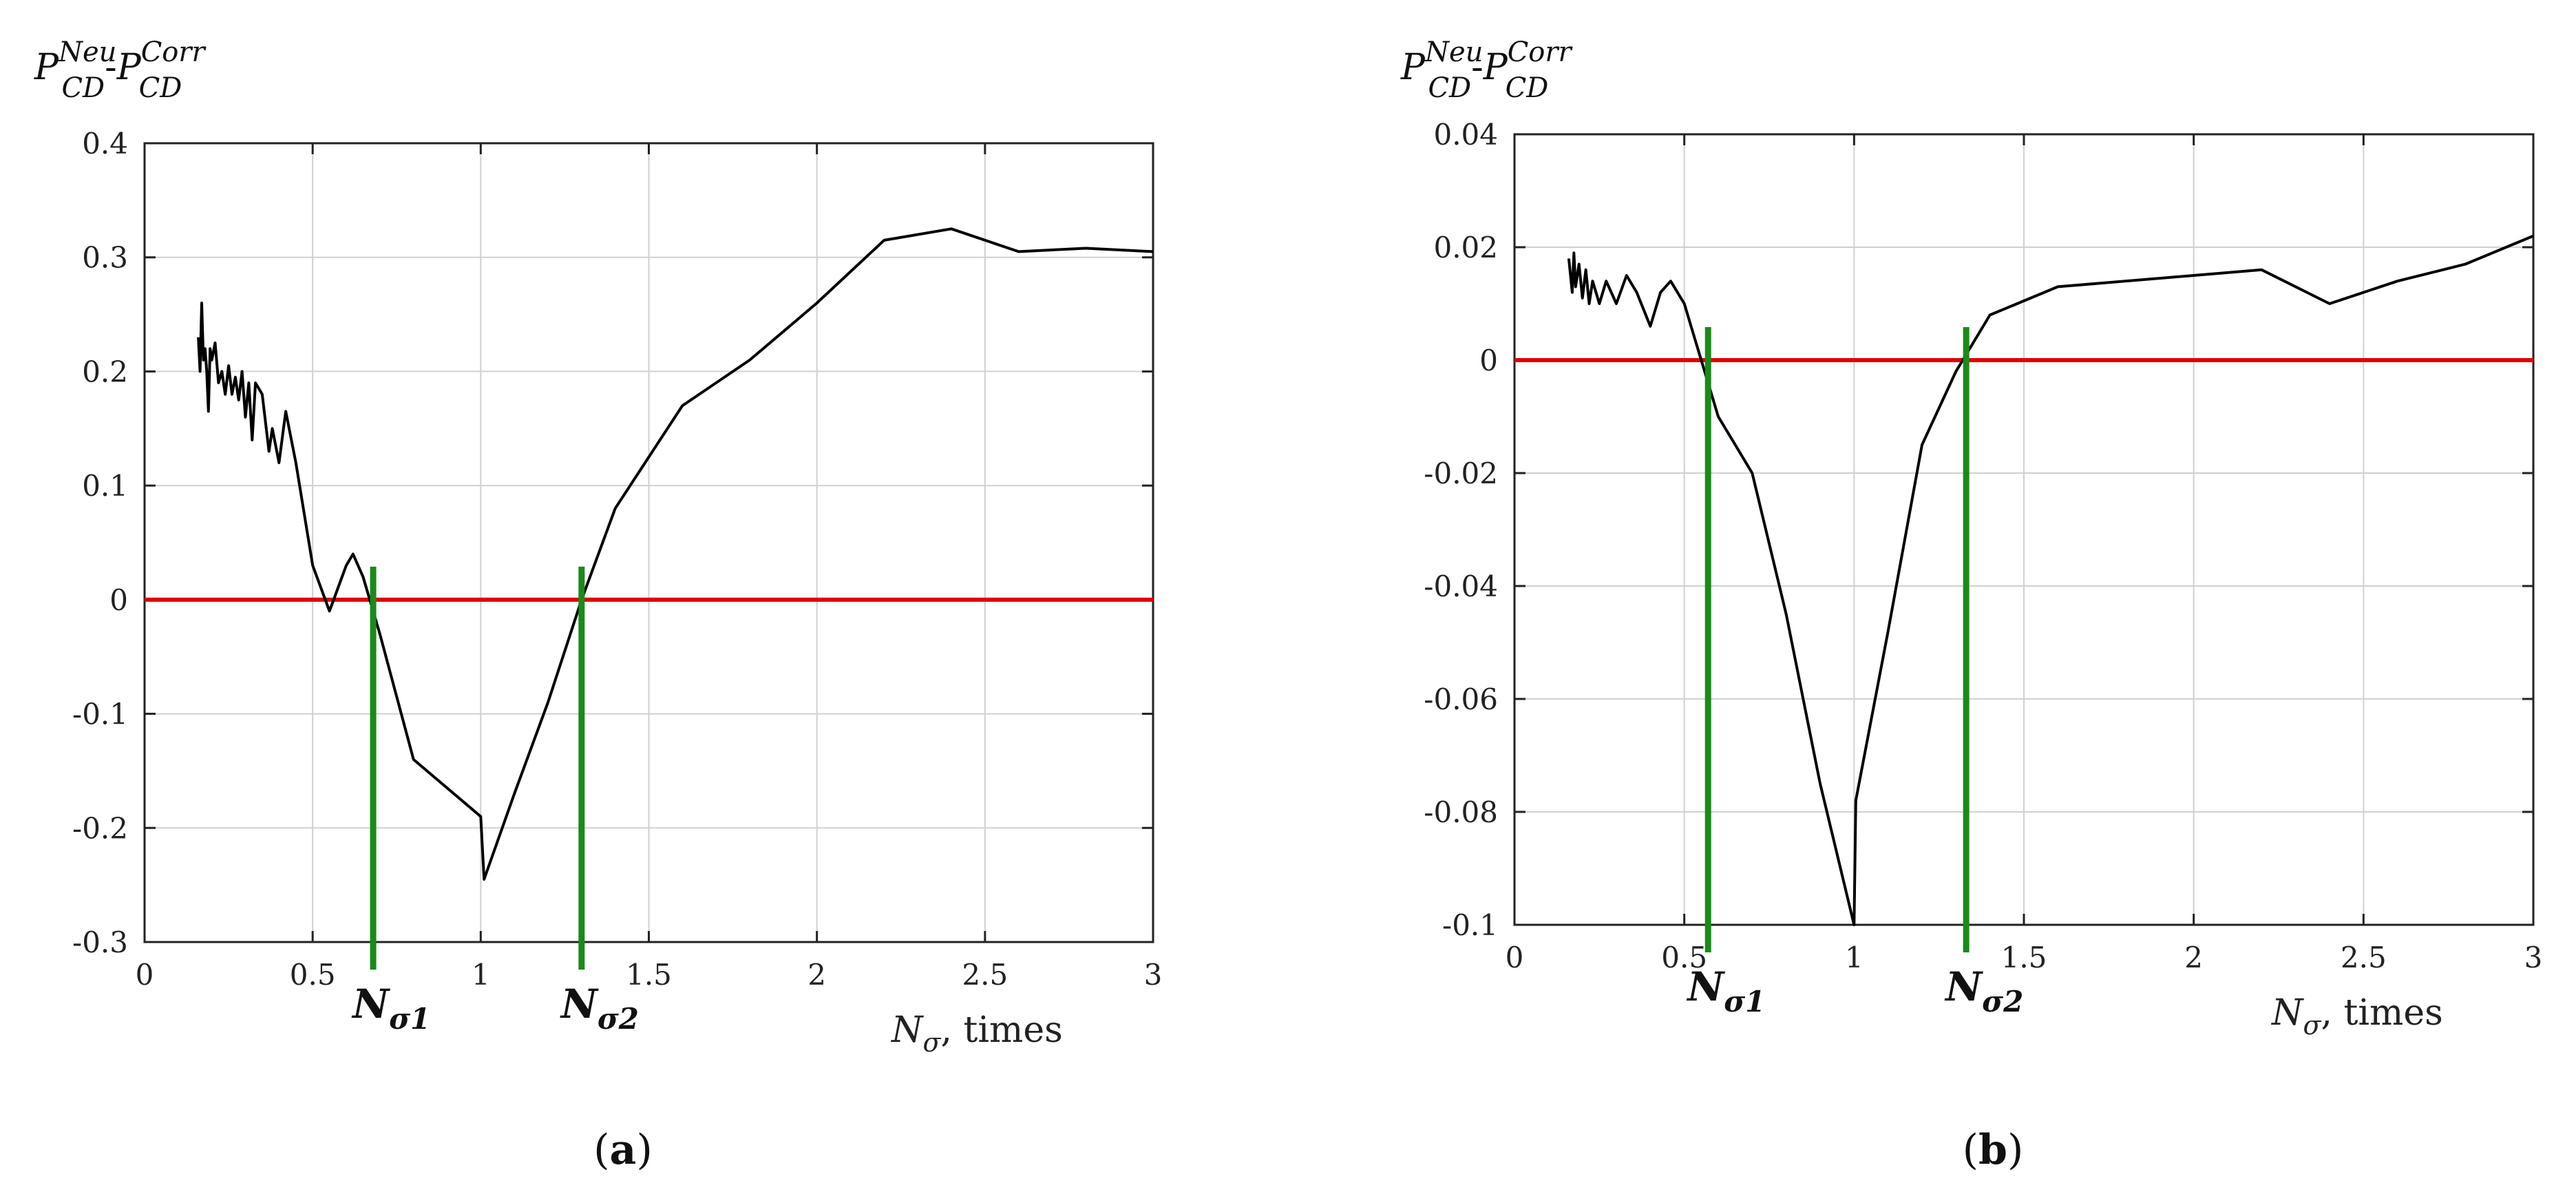 The width and height of the screenshot is (2576, 1192). I want to click on y-tick-label: 0.02, so click(1466, 248).